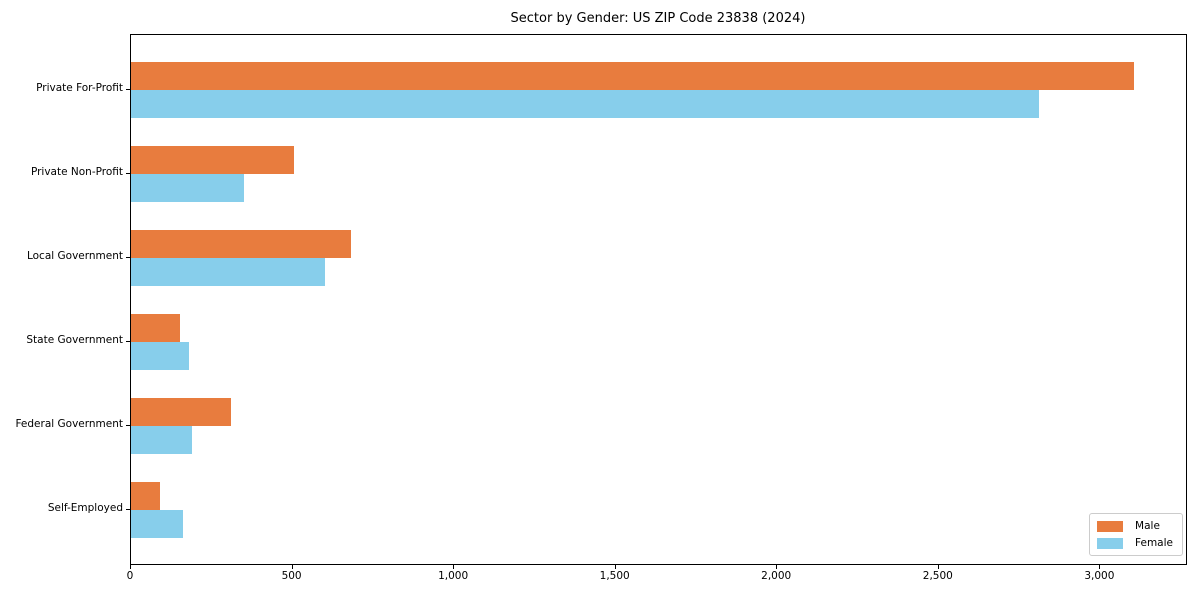  I want to click on legend-item-female: Female, so click(1135, 543).